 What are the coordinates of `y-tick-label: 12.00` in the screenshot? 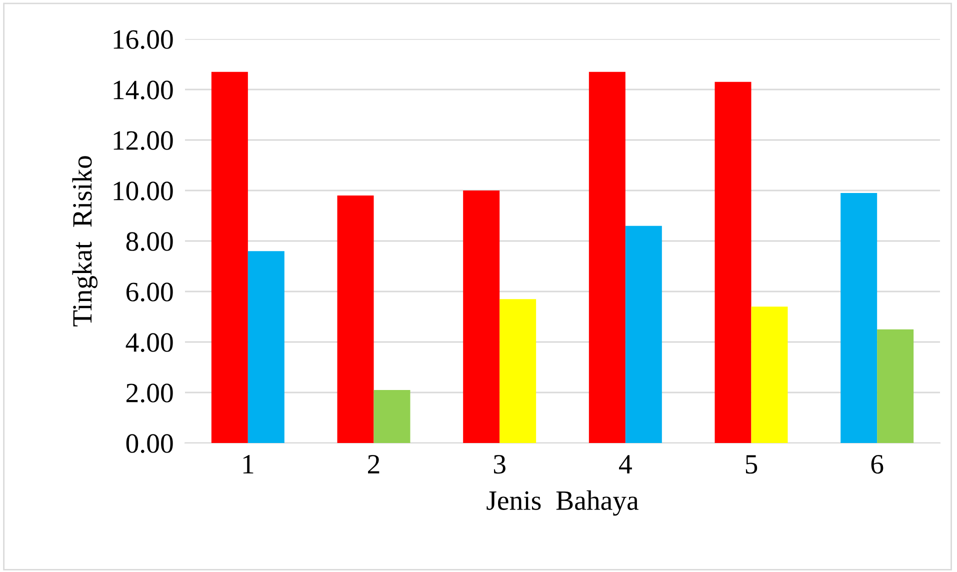 It's located at (143, 140).